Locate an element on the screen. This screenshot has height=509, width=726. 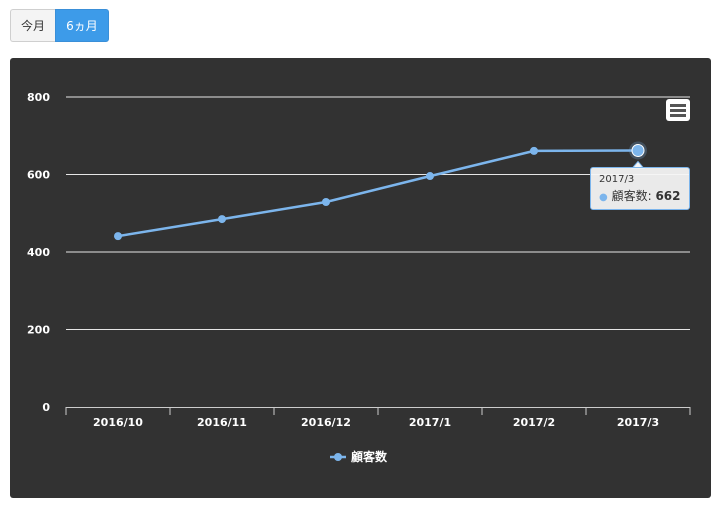
legend-label: 顧客数 is located at coordinates (369, 456).